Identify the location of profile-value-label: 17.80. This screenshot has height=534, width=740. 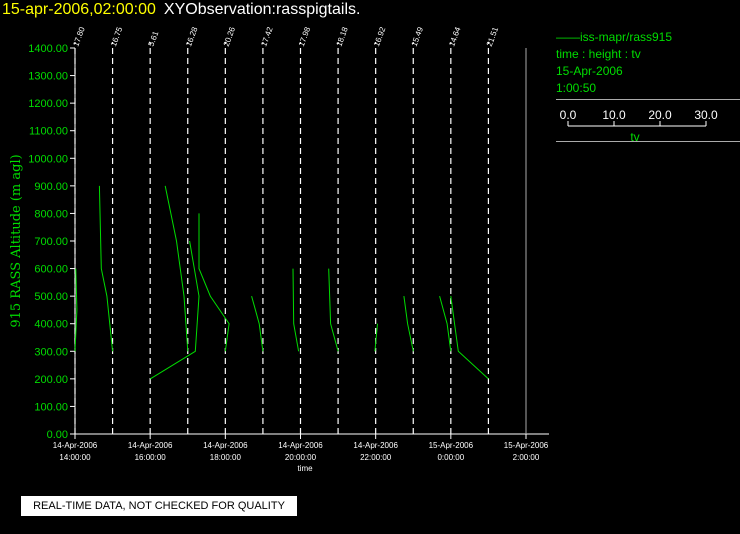
(78, 36).